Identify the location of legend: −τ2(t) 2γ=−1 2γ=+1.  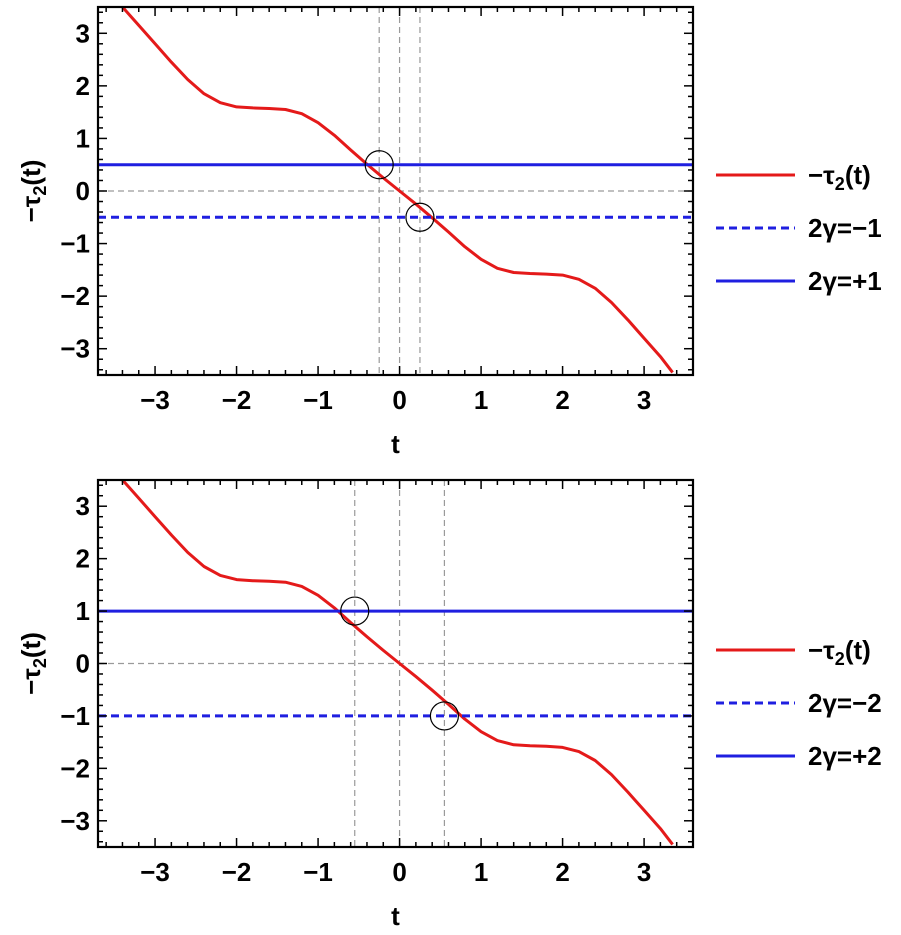
(799, 228).